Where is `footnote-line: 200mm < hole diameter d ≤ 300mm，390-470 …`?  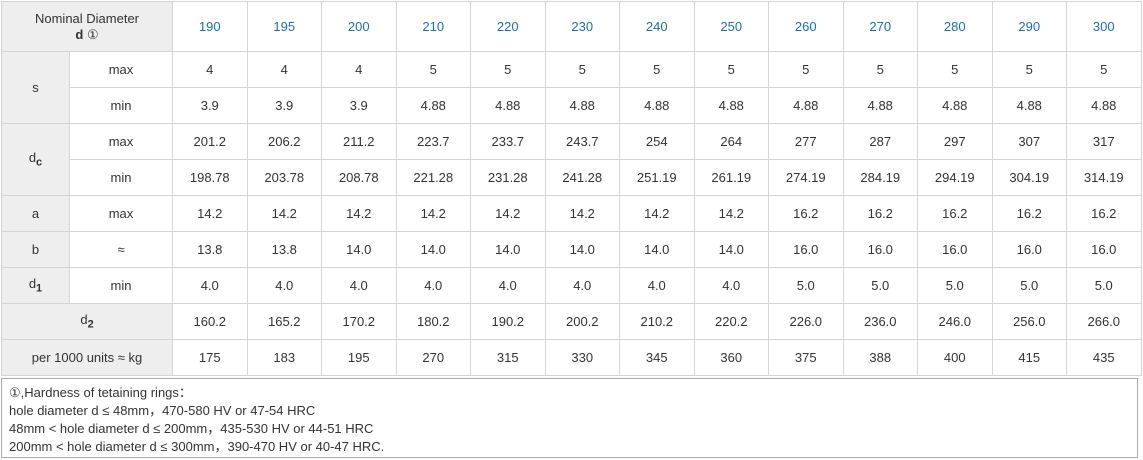 footnote-line: 200mm < hole diameter d ≤ 300mm，390-470 … is located at coordinates (197, 446).